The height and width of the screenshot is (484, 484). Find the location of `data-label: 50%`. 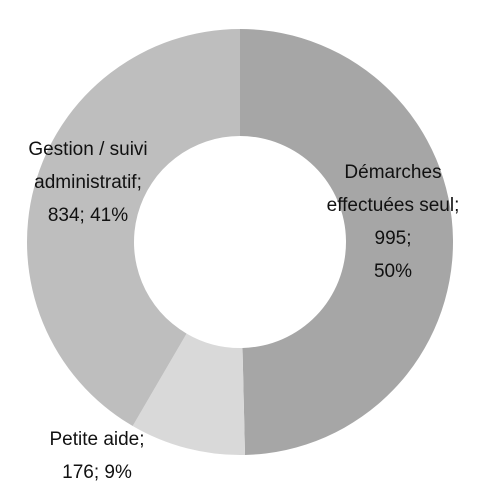

data-label: 50% is located at coordinates (393, 271).